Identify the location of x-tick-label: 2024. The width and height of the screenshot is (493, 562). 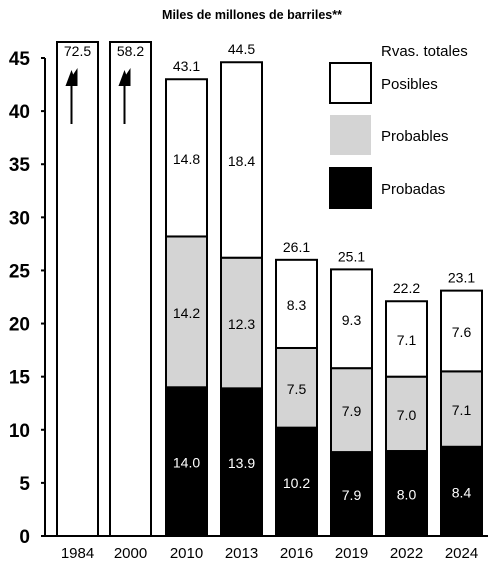
(461, 553).